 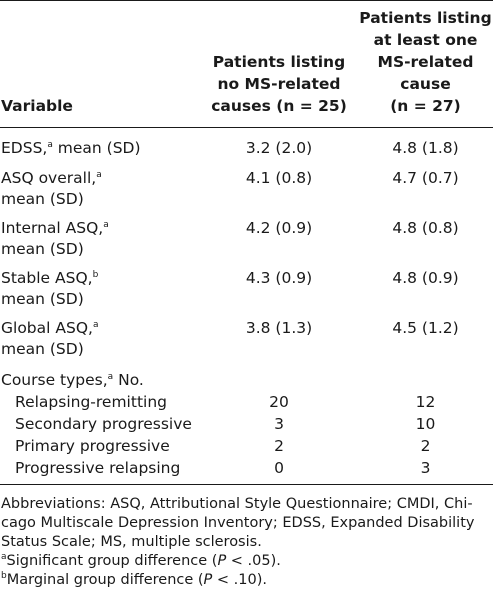 What do you see at coordinates (134, 580) in the screenshot?
I see `footnote-b: bMarginal group difference (P < .10).` at bounding box center [134, 580].